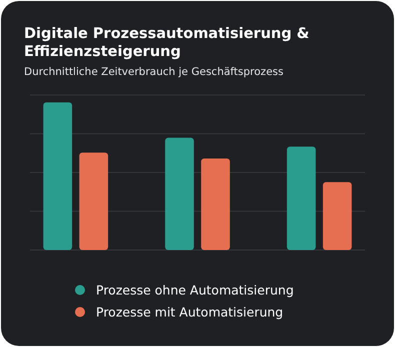 The height and width of the screenshot is (347, 395). Describe the element at coordinates (154, 72) in the screenshot. I see `chart-subtitle: Durchnittliche Zeitverbrauch je Geschäftsprozess` at that location.